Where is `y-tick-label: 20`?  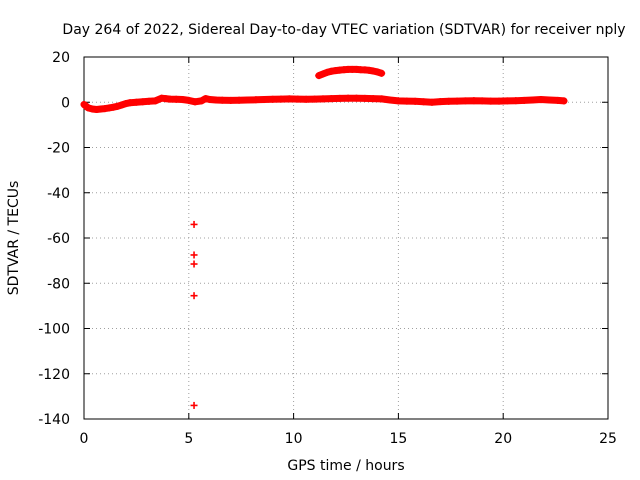 y-tick-label: 20 is located at coordinates (61, 58).